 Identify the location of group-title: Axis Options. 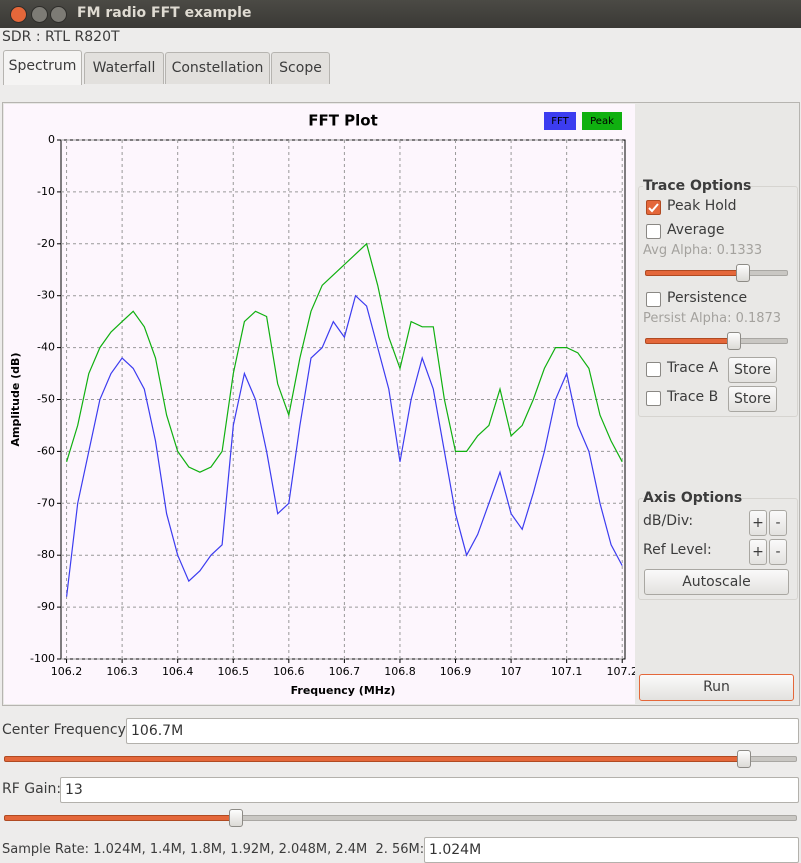
(693, 498).